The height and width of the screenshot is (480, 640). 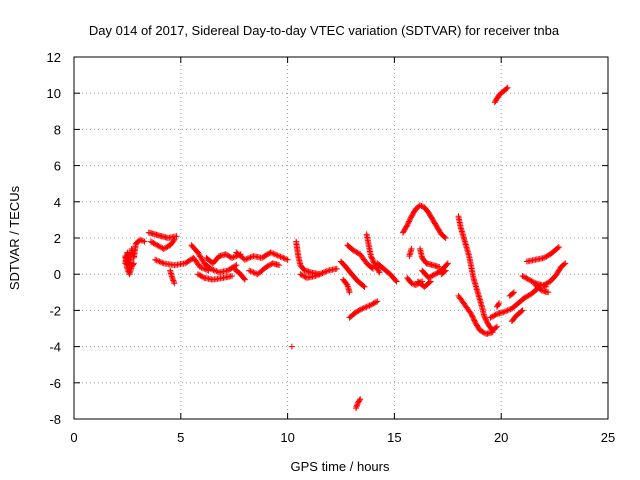 I want to click on y-tick-label: -4, so click(x=55, y=347).